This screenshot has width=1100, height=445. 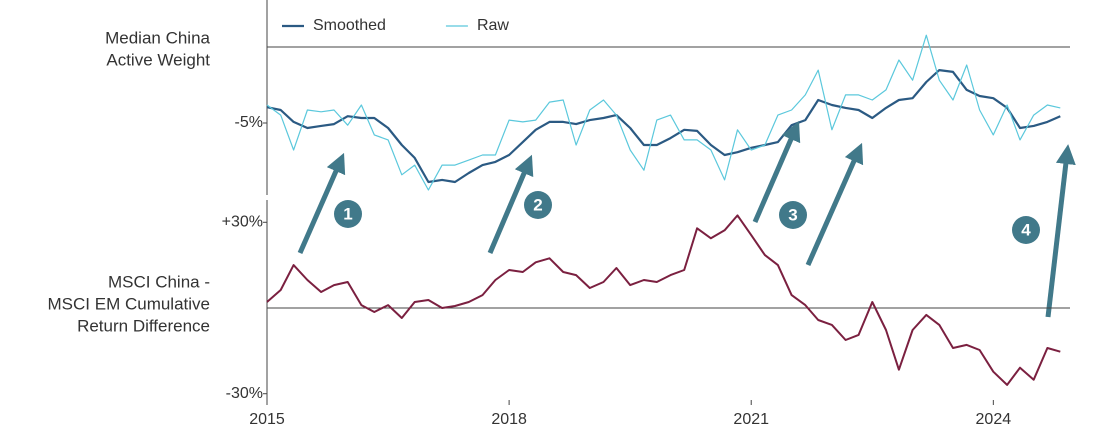 What do you see at coordinates (249, 122) in the screenshot?
I see `y-tick-label: -5%` at bounding box center [249, 122].